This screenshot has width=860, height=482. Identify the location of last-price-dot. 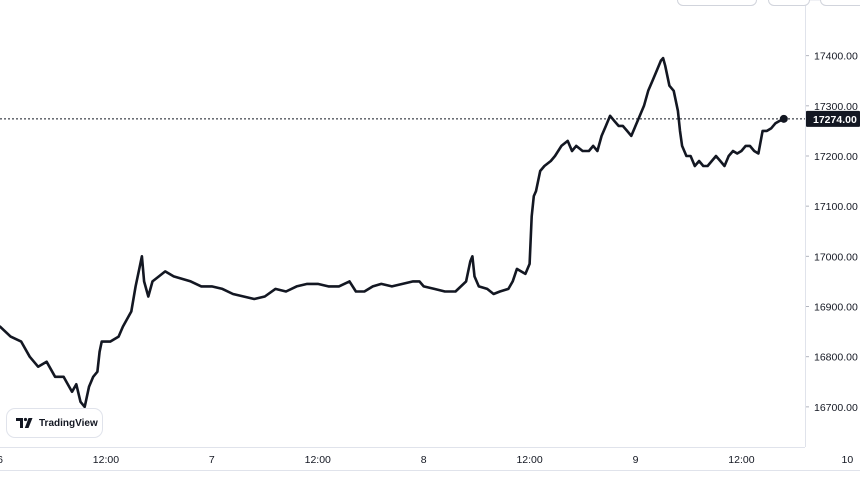
(783, 118).